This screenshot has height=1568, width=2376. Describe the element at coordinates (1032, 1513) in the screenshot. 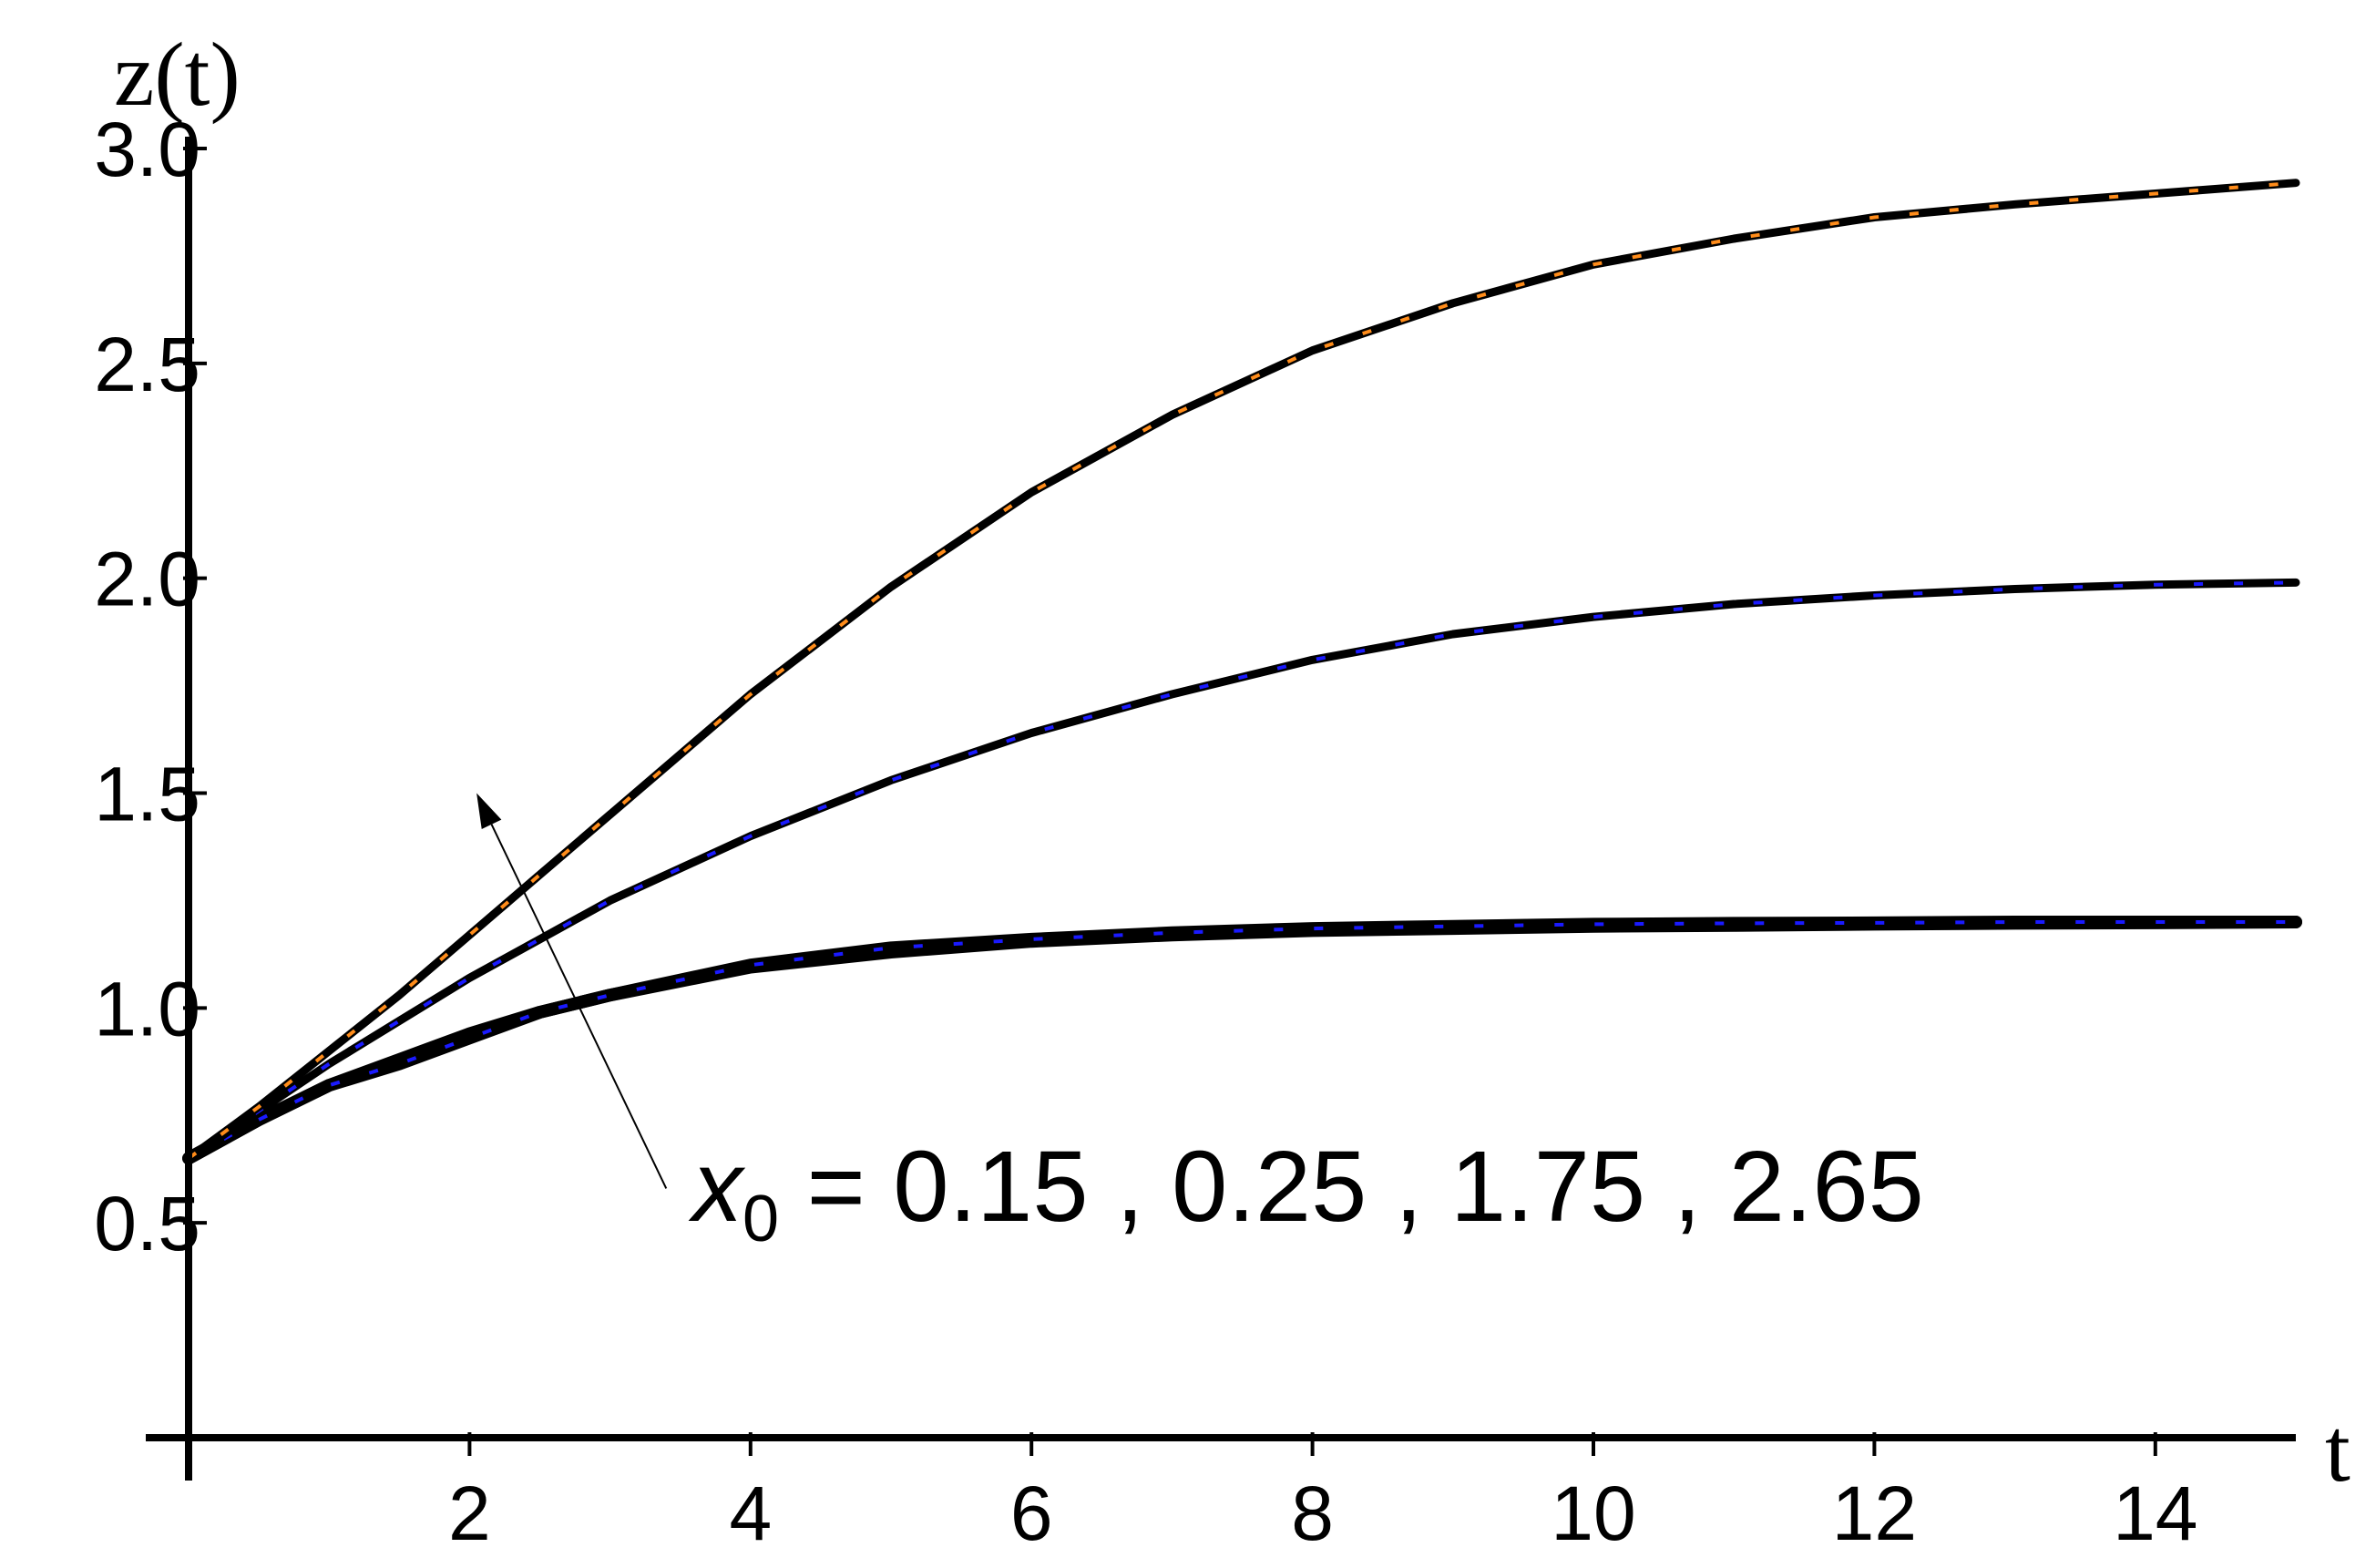

I see `x-tick-label: 6` at that location.